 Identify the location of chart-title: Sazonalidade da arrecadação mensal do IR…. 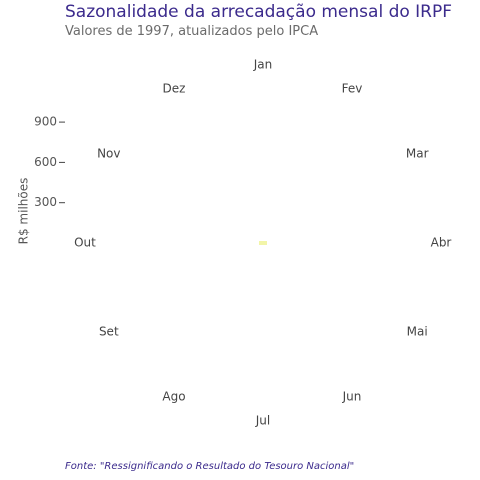
(259, 12).